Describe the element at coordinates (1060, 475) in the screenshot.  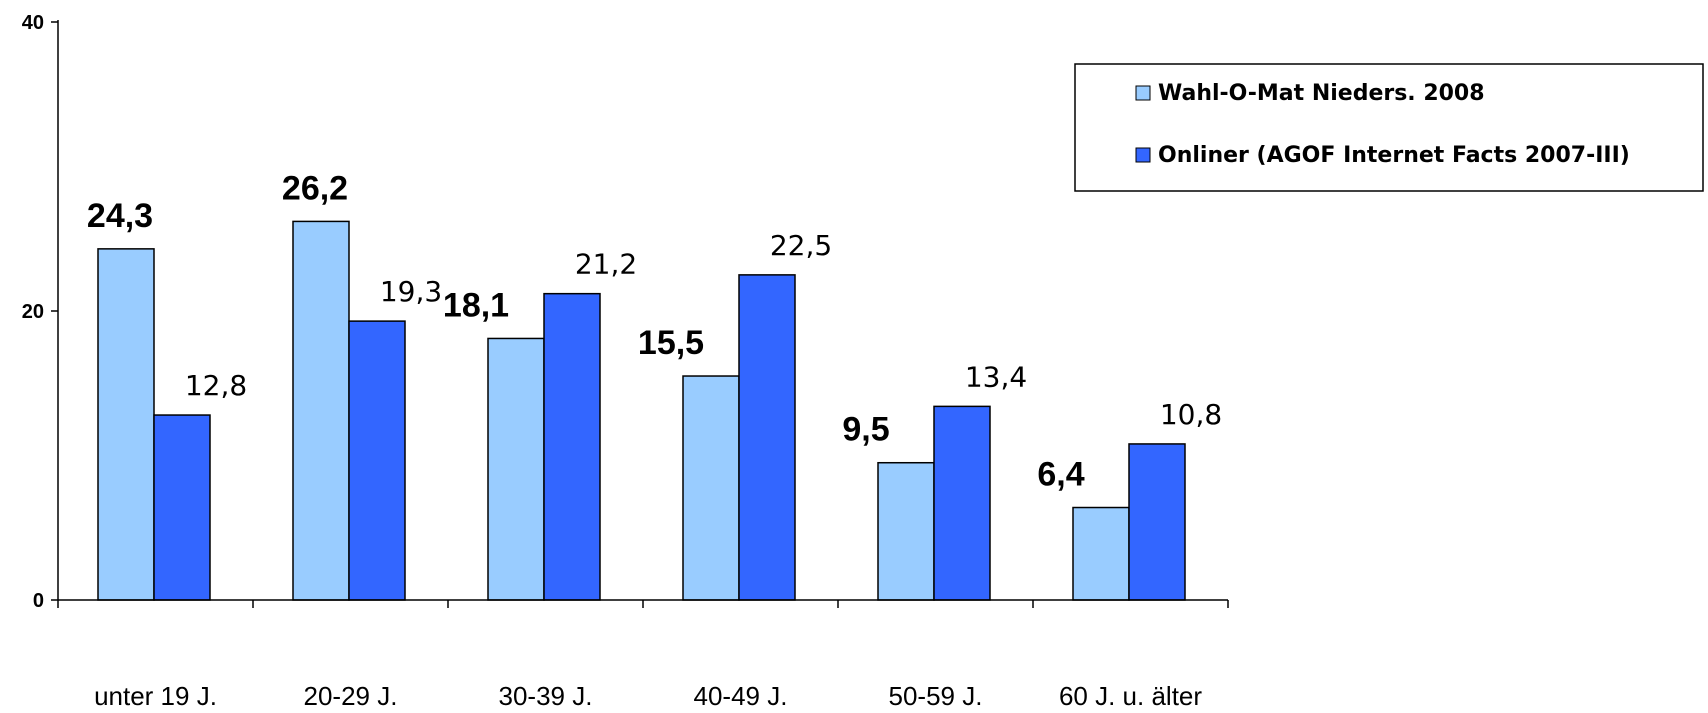
I see `data-label-wahl-o-mat-5: 6,4` at that location.